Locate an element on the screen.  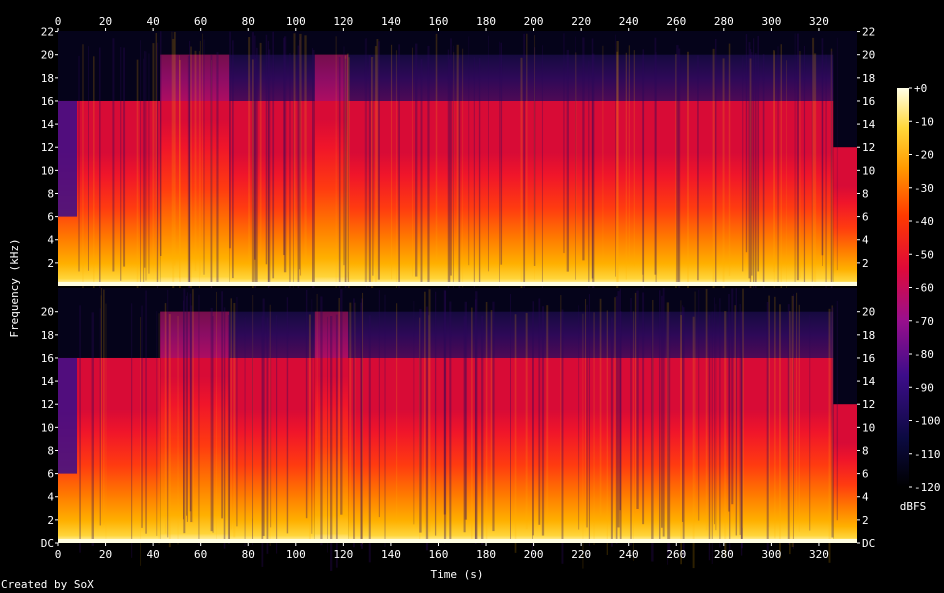
y-tick-label-right: 8 is located at coordinates (865, 450).